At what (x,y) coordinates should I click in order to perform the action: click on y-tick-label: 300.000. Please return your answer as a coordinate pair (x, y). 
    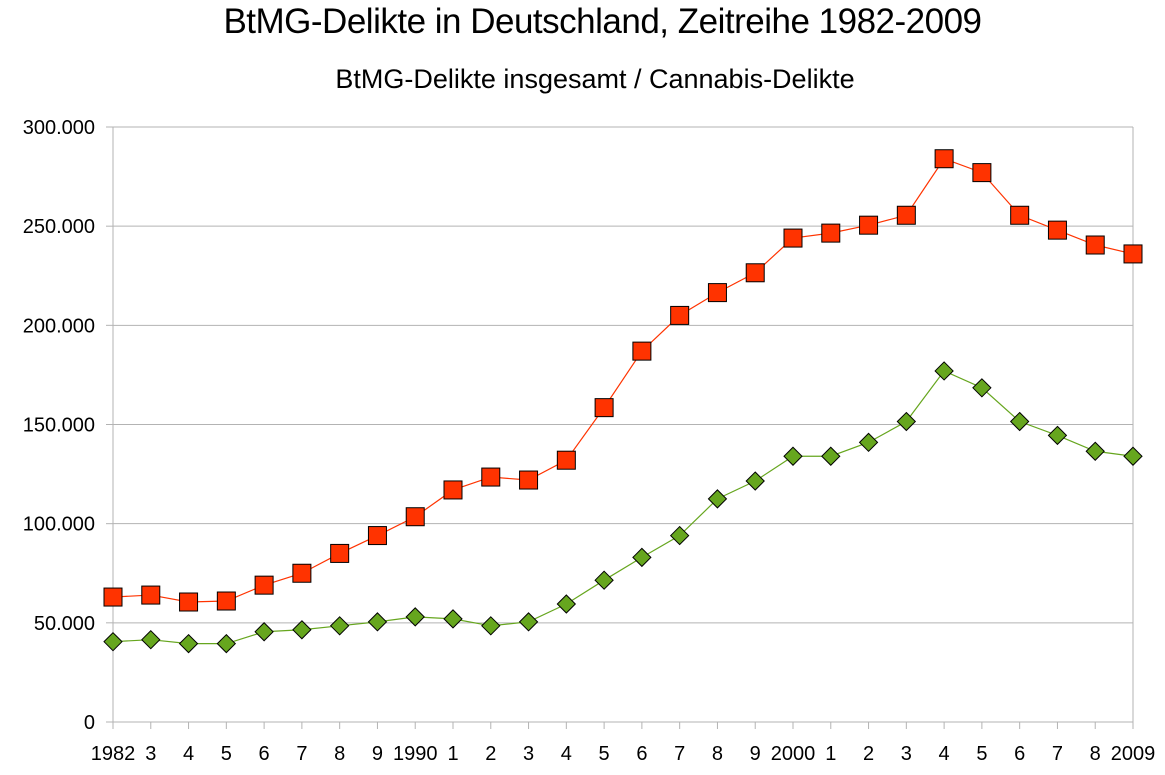
    Looking at the image, I should click on (59, 128).